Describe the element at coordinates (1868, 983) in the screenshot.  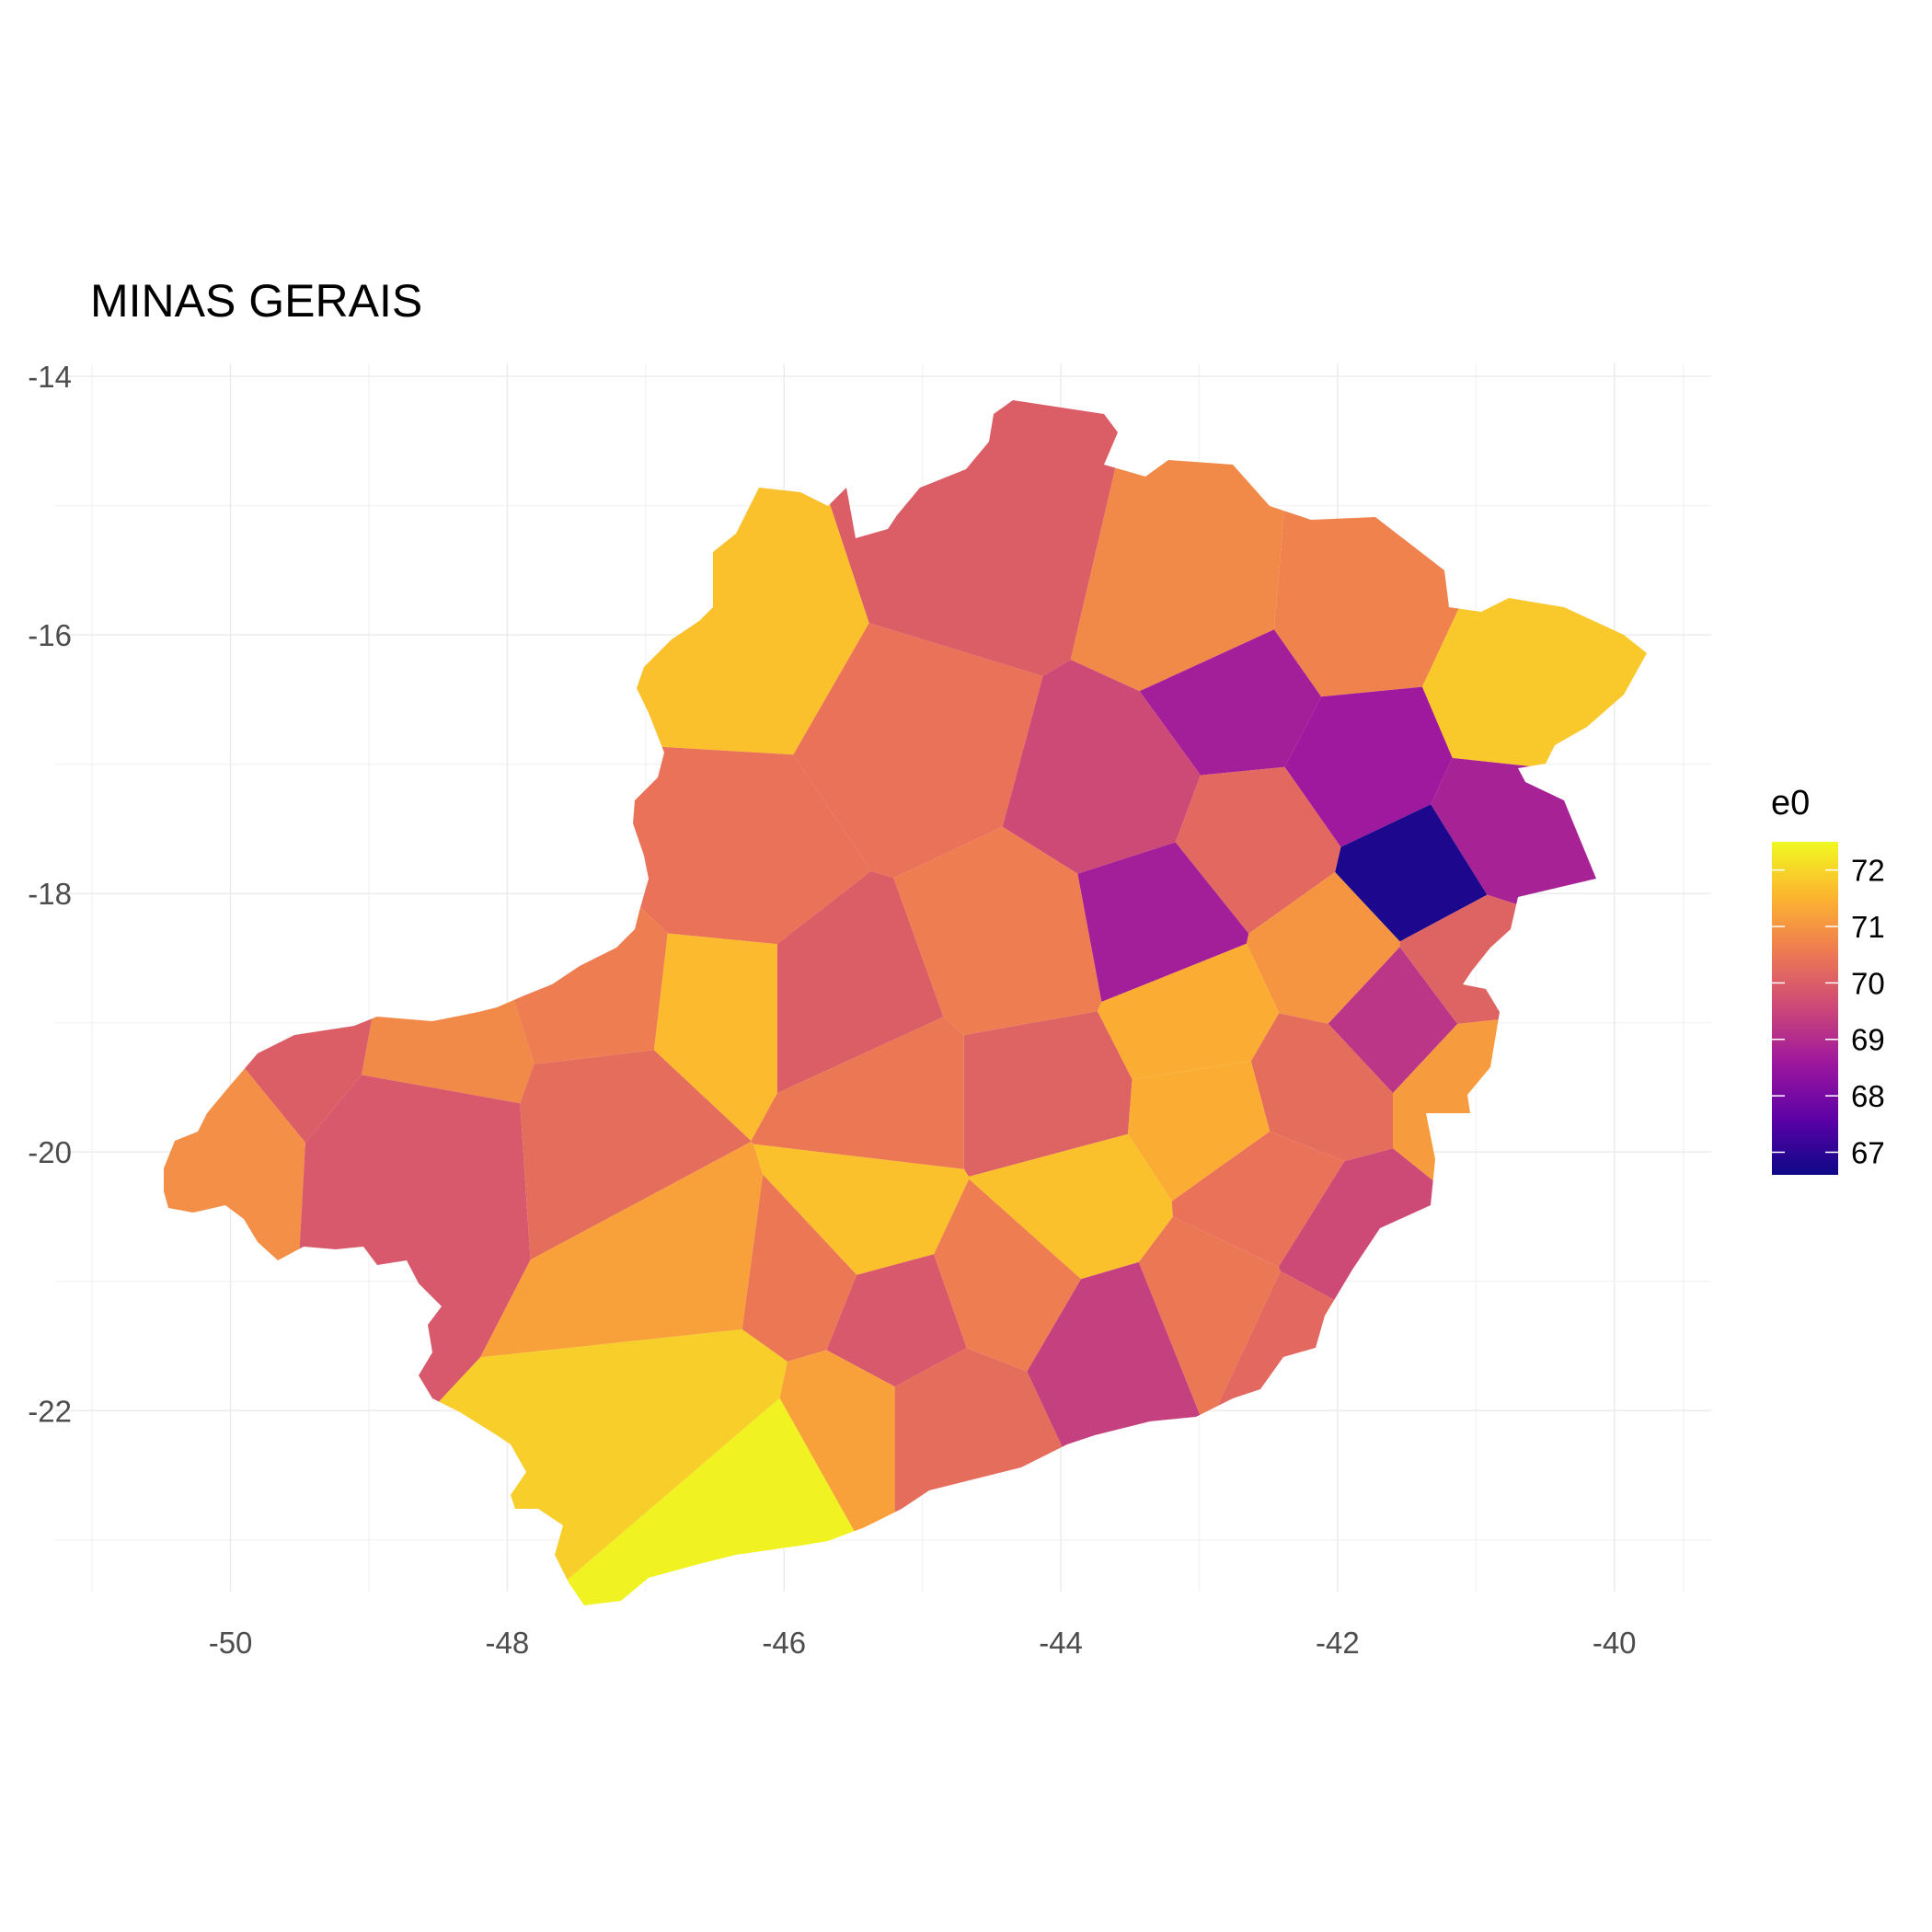
I see `legend-label: 70` at that location.